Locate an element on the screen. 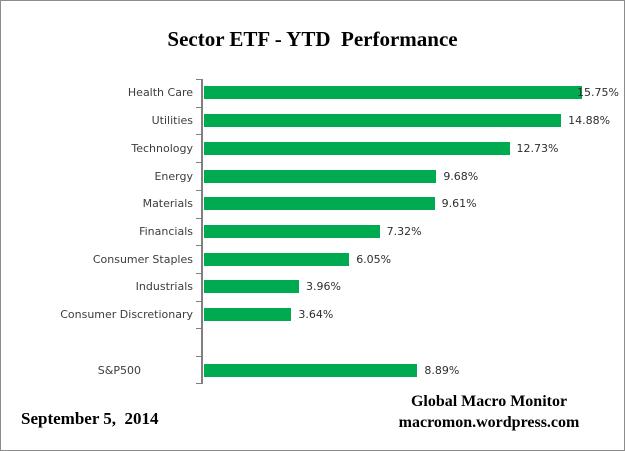  bar-track: 3.96% is located at coordinates (414, 287).